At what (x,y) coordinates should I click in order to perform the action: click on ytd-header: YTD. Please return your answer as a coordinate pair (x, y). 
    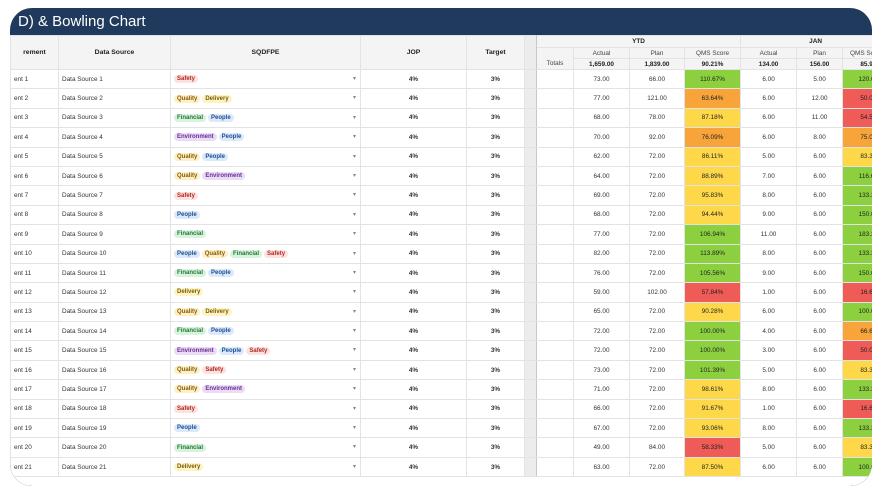
    Looking at the image, I should click on (638, 41).